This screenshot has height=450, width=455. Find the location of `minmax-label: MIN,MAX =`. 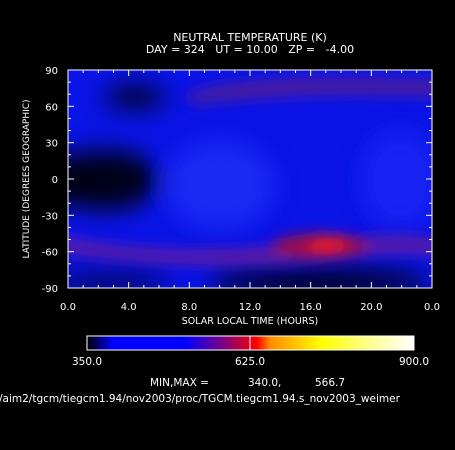

minmax-label: MIN,MAX = is located at coordinates (179, 383).